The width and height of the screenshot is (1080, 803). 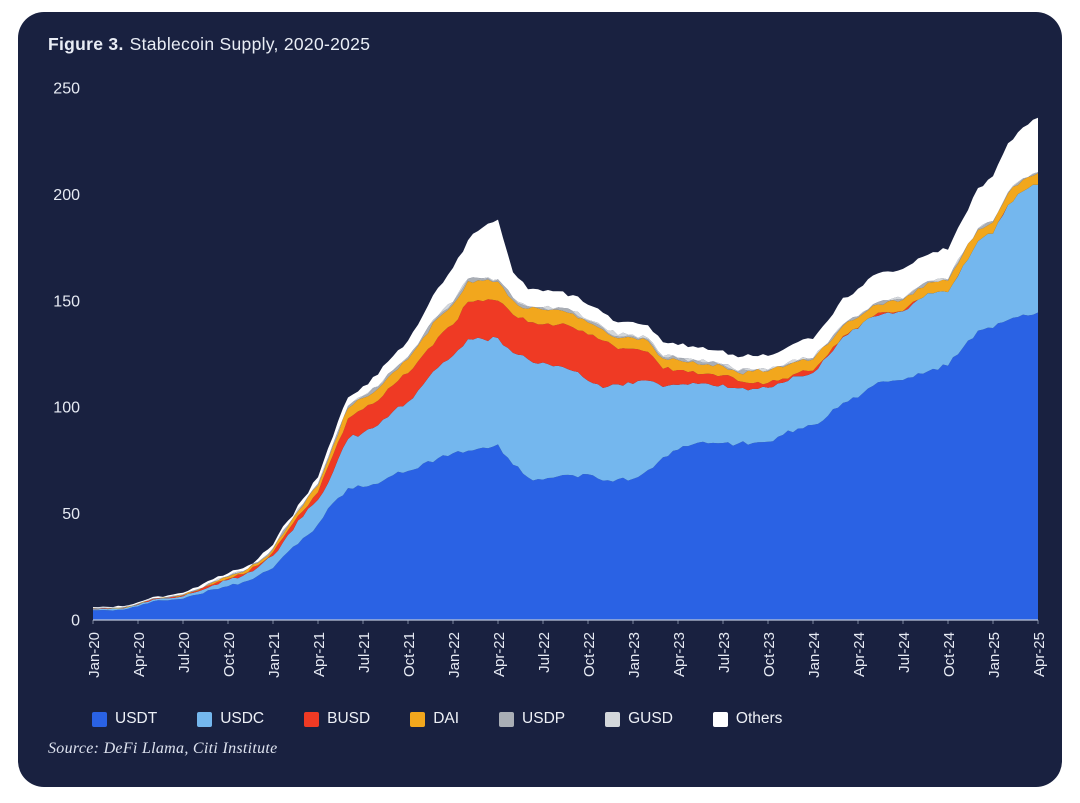 What do you see at coordinates (312, 719) in the screenshot?
I see `legend-swatch-busd` at bounding box center [312, 719].